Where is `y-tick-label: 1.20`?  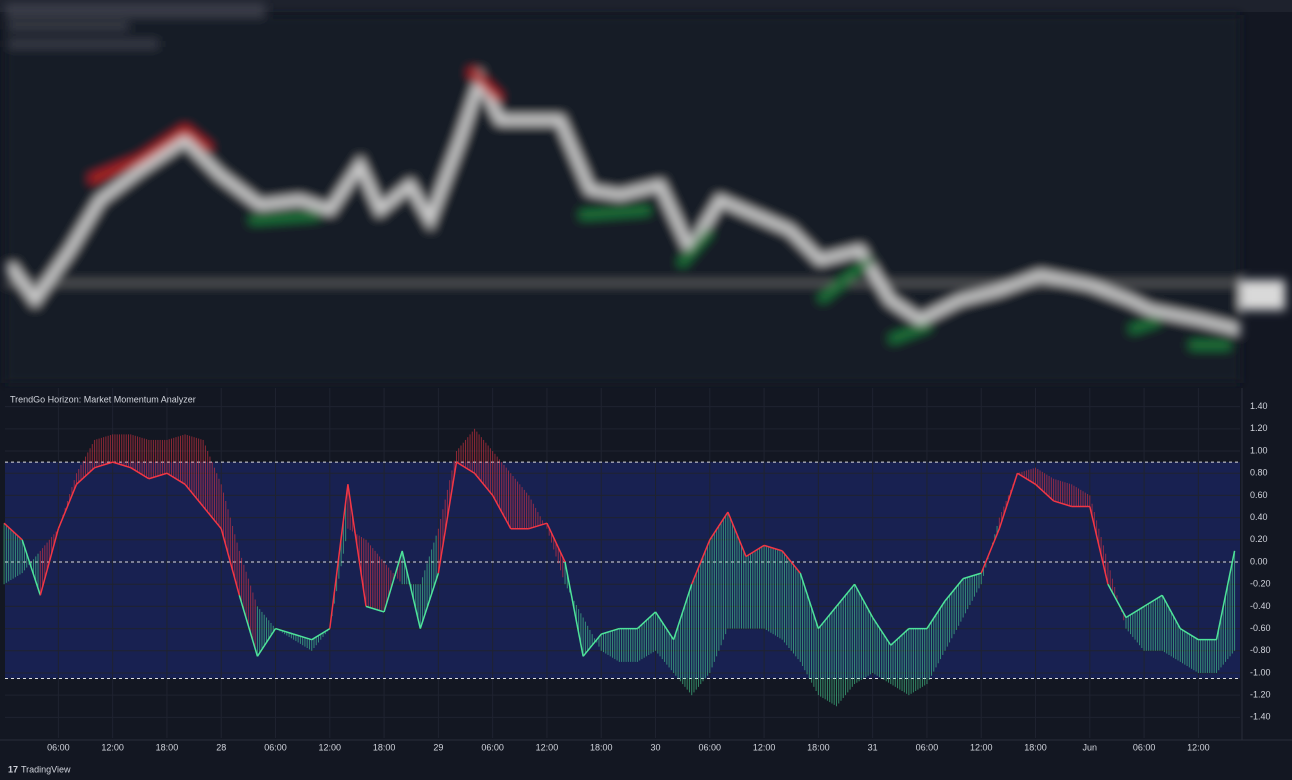 y-tick-label: 1.20 is located at coordinates (1259, 428).